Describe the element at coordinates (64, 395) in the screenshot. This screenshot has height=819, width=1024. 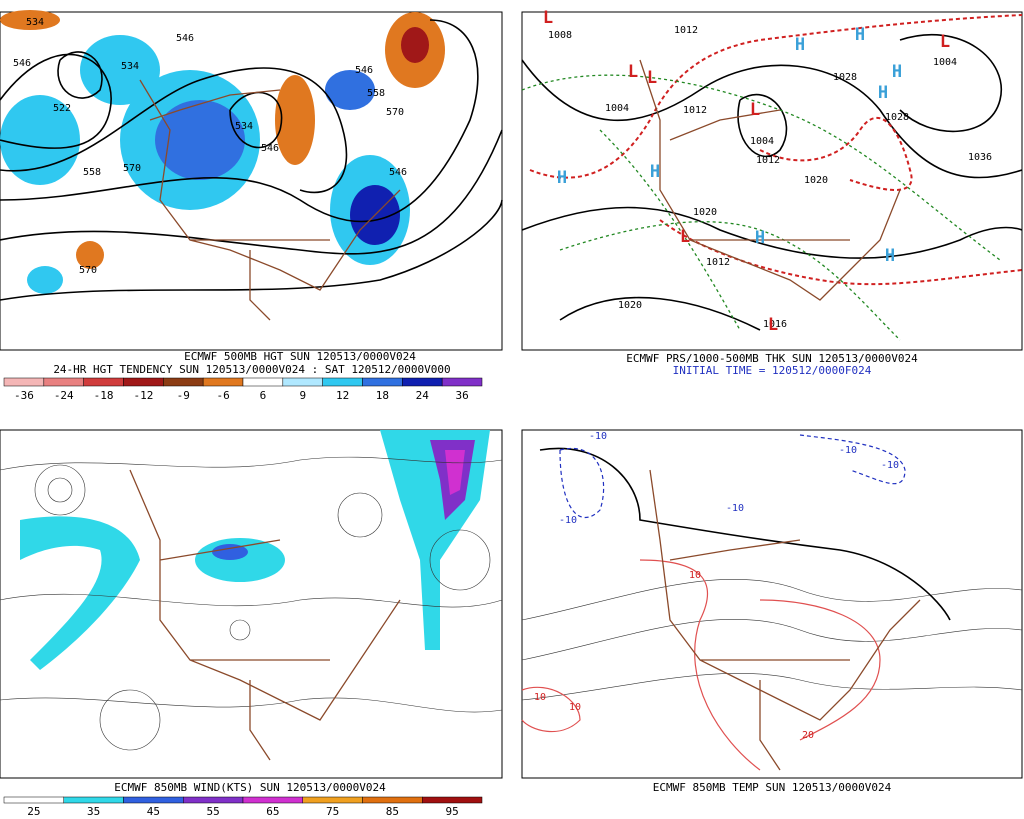
I see `colorbar-label: -24` at that location.